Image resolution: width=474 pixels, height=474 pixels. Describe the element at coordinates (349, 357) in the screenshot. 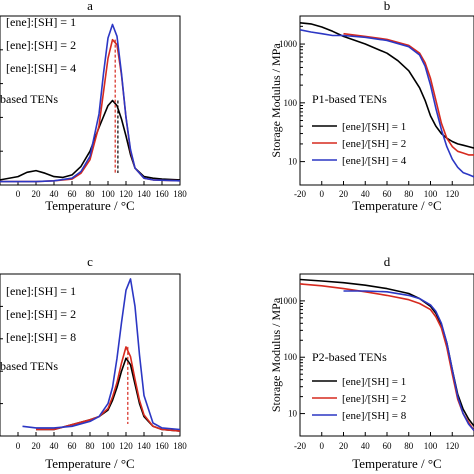

I see `series-title: P2-based TENs` at that location.